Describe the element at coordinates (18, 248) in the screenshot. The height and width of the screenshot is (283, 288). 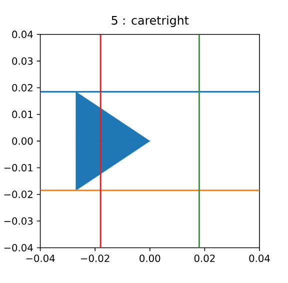
I see `y-tick-label: −0.04` at that location.